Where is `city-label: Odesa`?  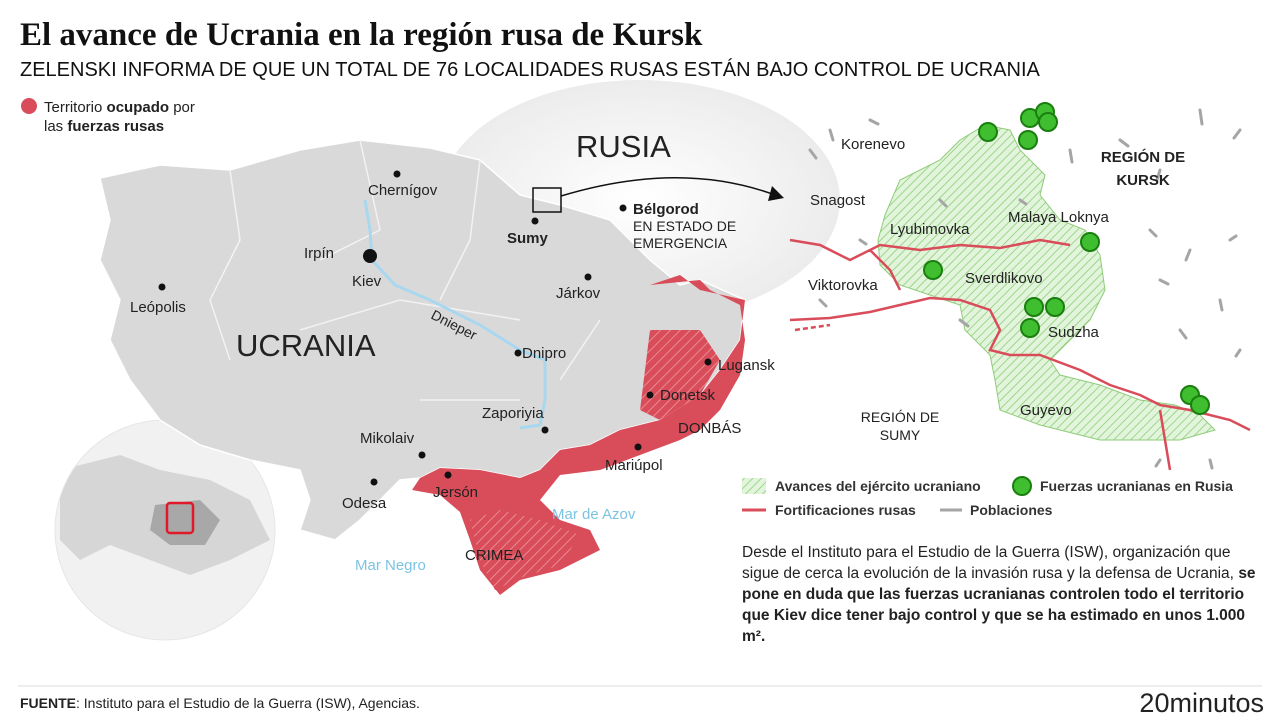
city-label: Odesa is located at coordinates (364, 503).